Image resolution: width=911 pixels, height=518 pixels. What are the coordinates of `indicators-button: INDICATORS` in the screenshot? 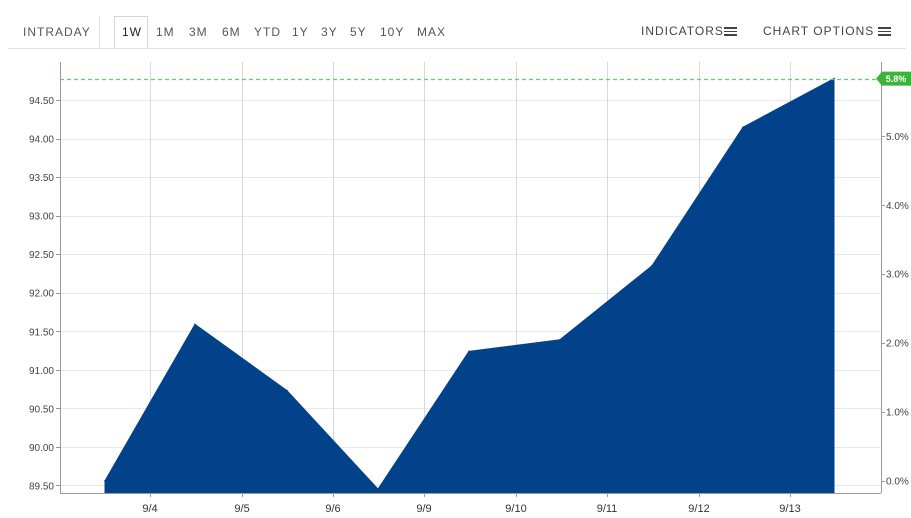 It's located at (682, 31).